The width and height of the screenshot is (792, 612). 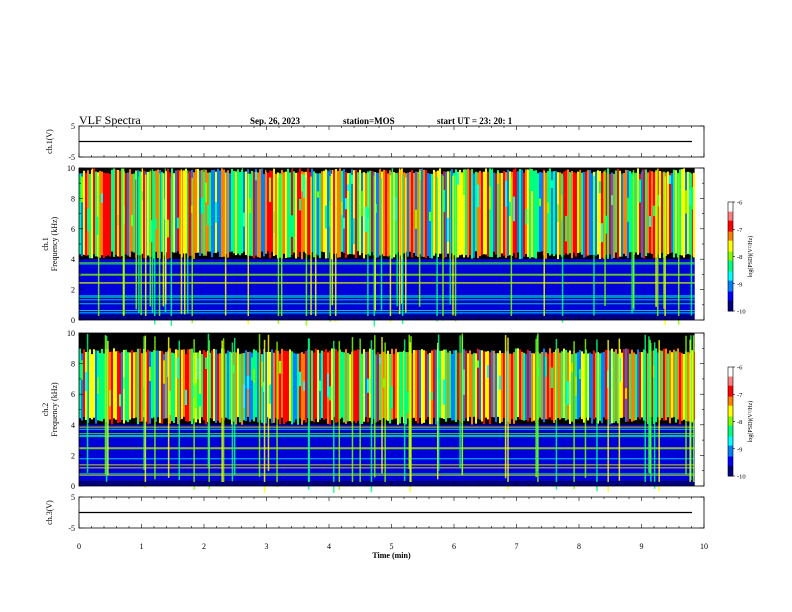 What do you see at coordinates (740, 203) in the screenshot?
I see `colorbar-tick-label: -6` at bounding box center [740, 203].